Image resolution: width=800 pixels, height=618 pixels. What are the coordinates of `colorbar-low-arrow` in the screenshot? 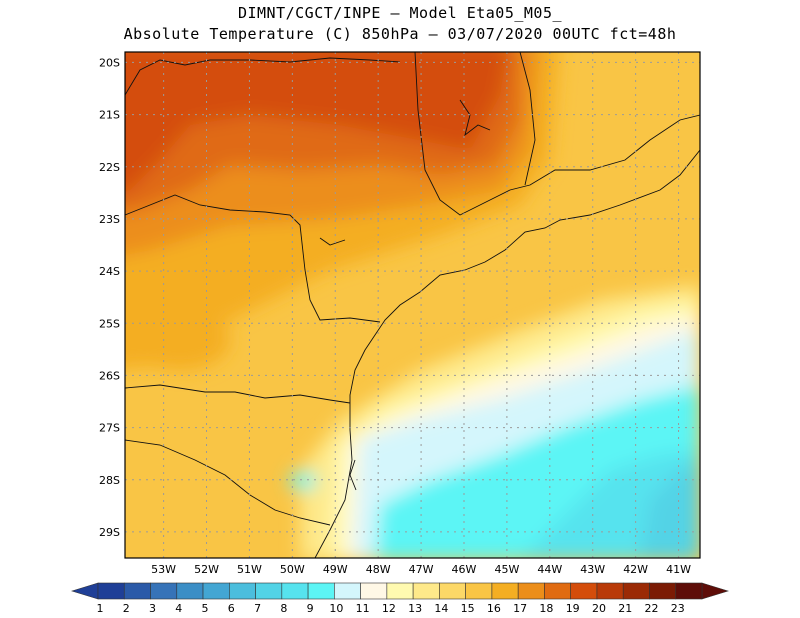 It's located at (84, 591).